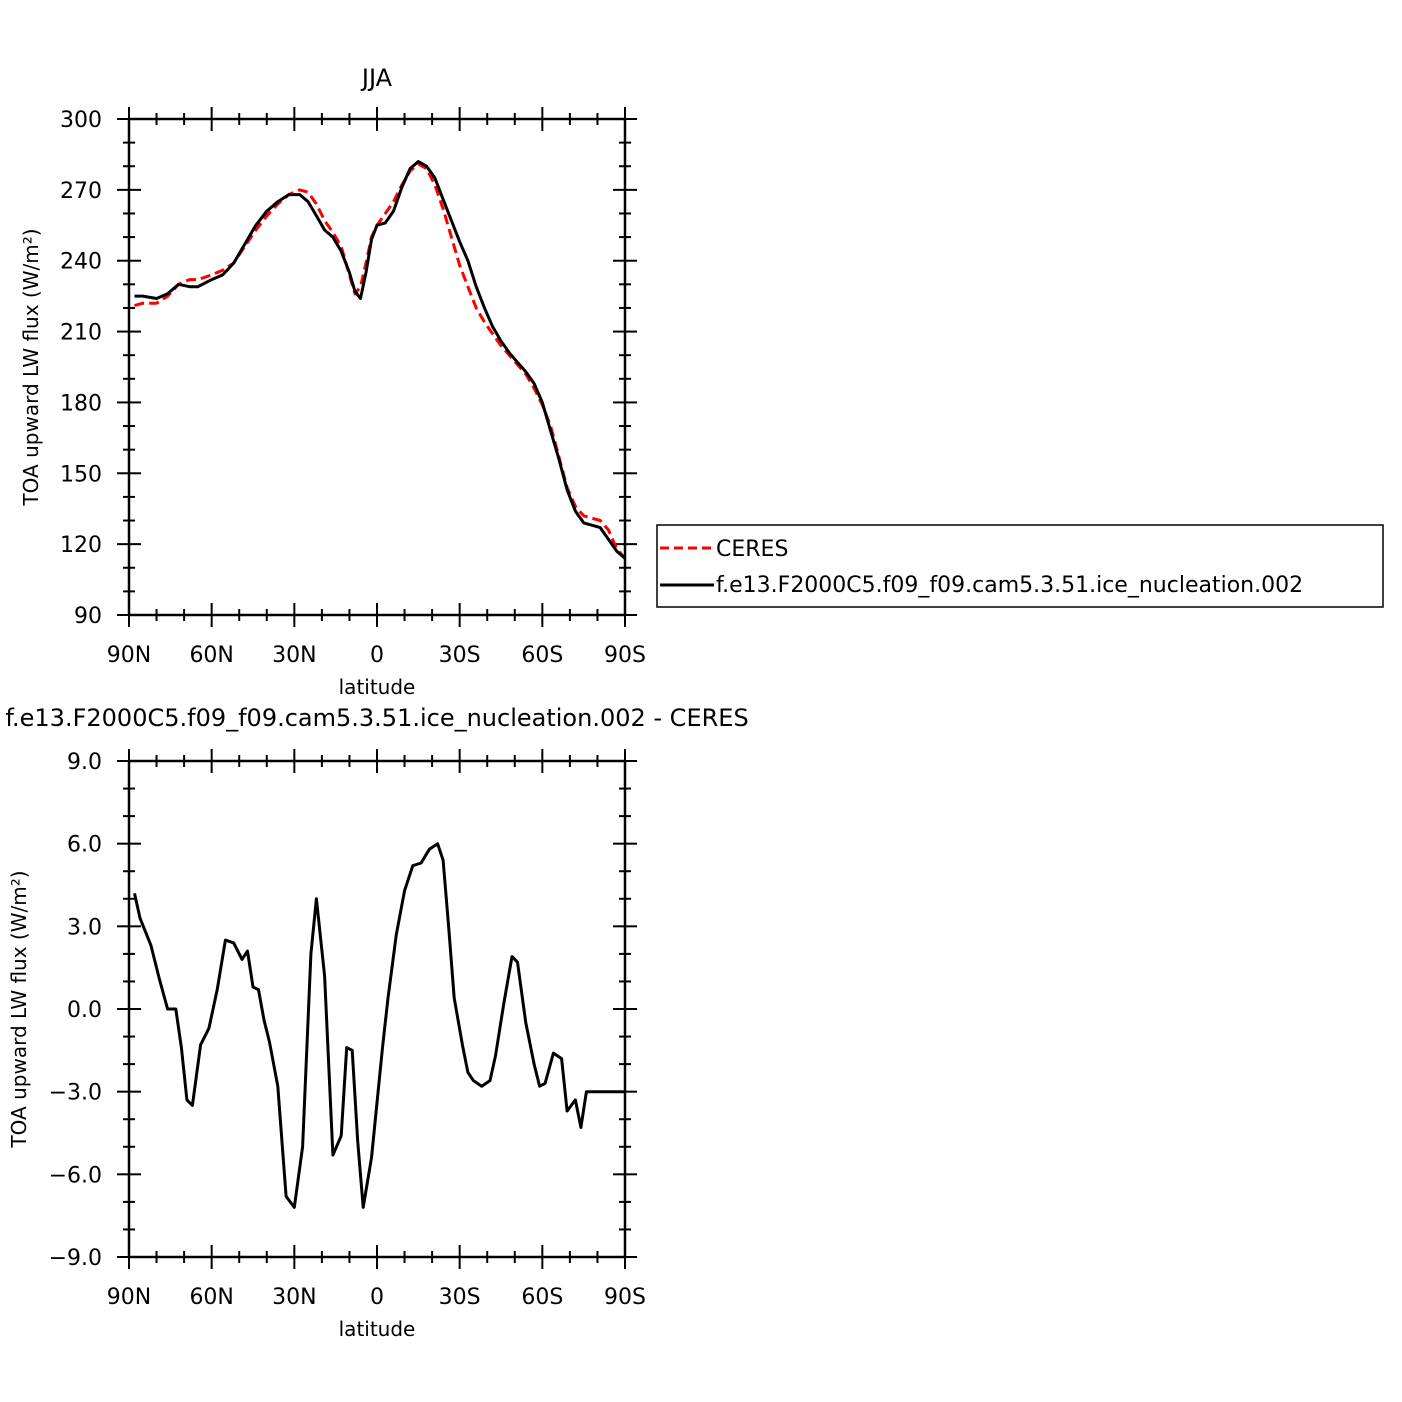  What do you see at coordinates (81, 120) in the screenshot?
I see `top-y-tick-label: 300` at bounding box center [81, 120].